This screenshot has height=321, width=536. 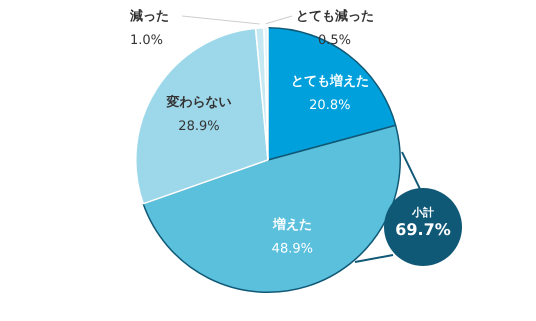 What do you see at coordinates (149, 16) in the screenshot?
I see `slice-label: 減った` at bounding box center [149, 16].